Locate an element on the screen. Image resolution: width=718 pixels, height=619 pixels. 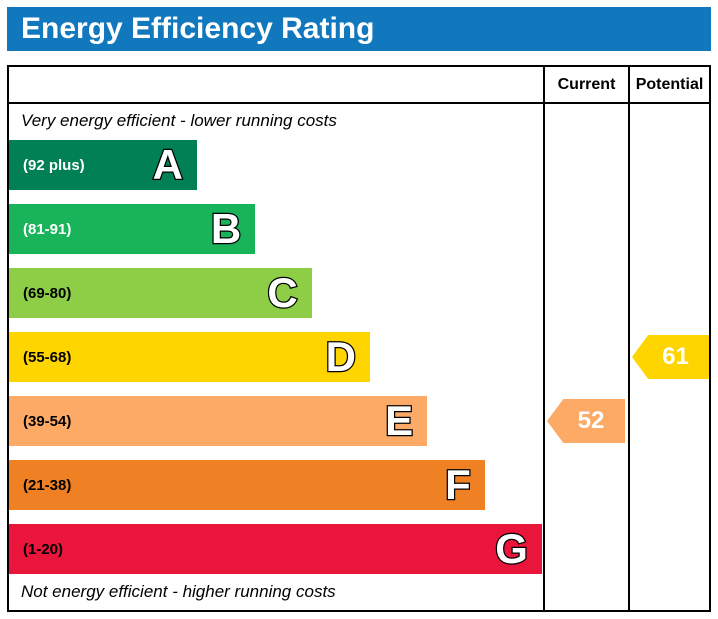
current-column-divider is located at coordinates (544, 338).